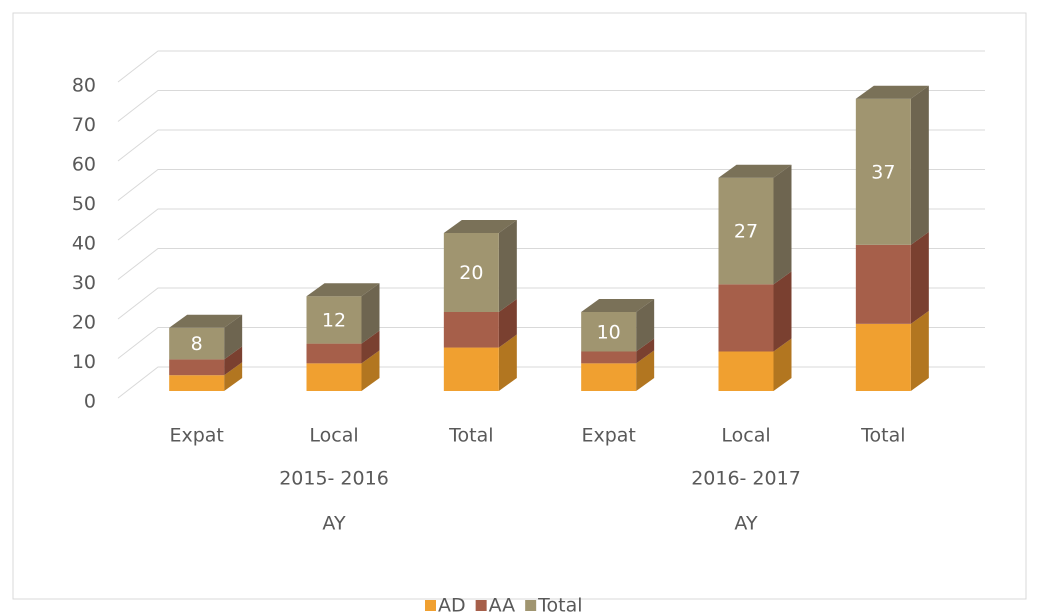  Describe the element at coordinates (84, 204) in the screenshot. I see `y-tick-label: 50` at that location.